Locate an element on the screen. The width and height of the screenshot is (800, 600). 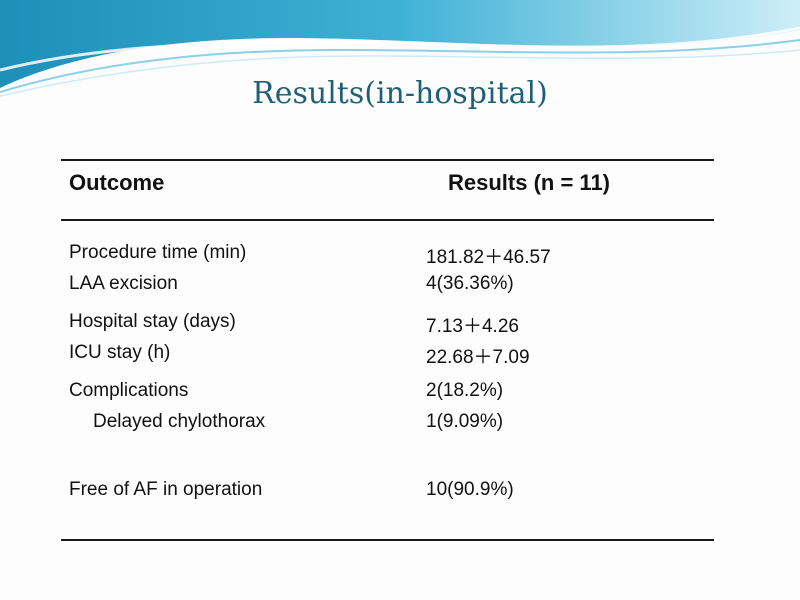
row-label: Complications is located at coordinates (129, 390).